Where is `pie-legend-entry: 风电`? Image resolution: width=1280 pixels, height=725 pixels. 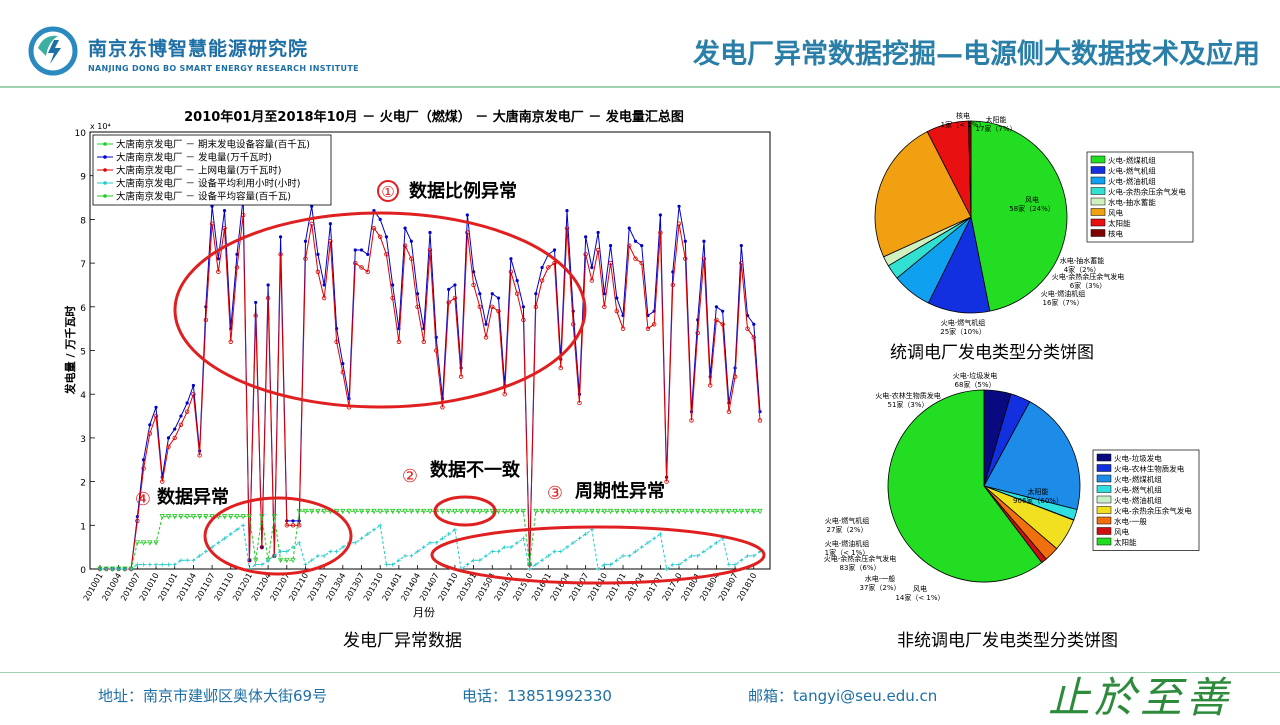
pie-legend-entry: 风电 is located at coordinates (1116, 213).